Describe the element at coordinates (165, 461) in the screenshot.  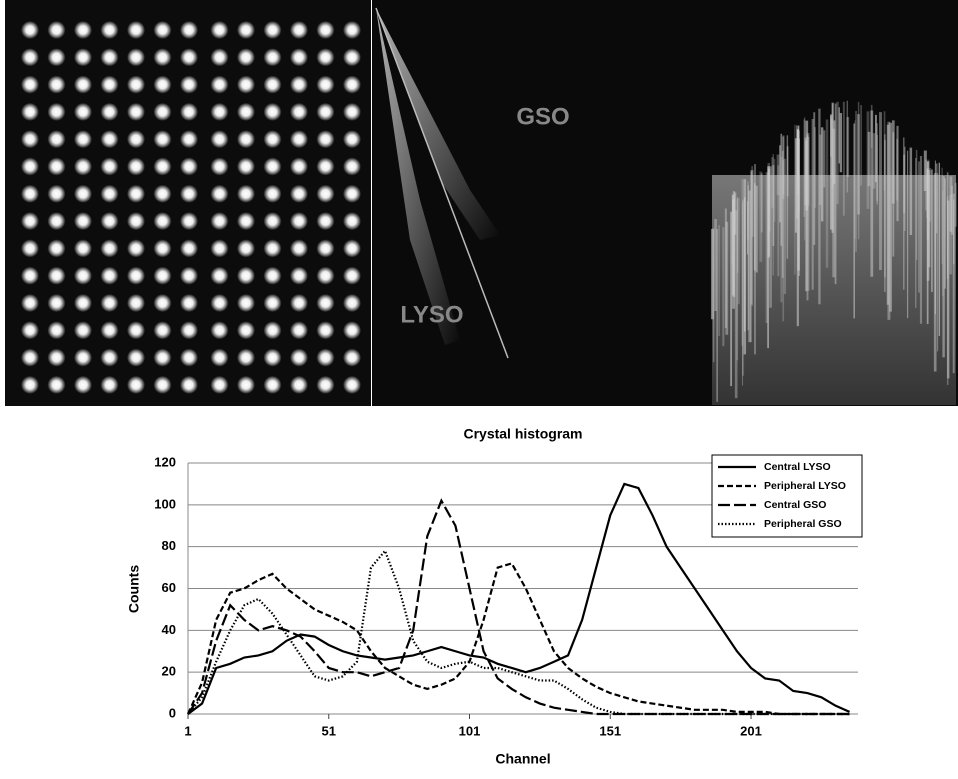
I see `y-tick-label: 120` at that location.